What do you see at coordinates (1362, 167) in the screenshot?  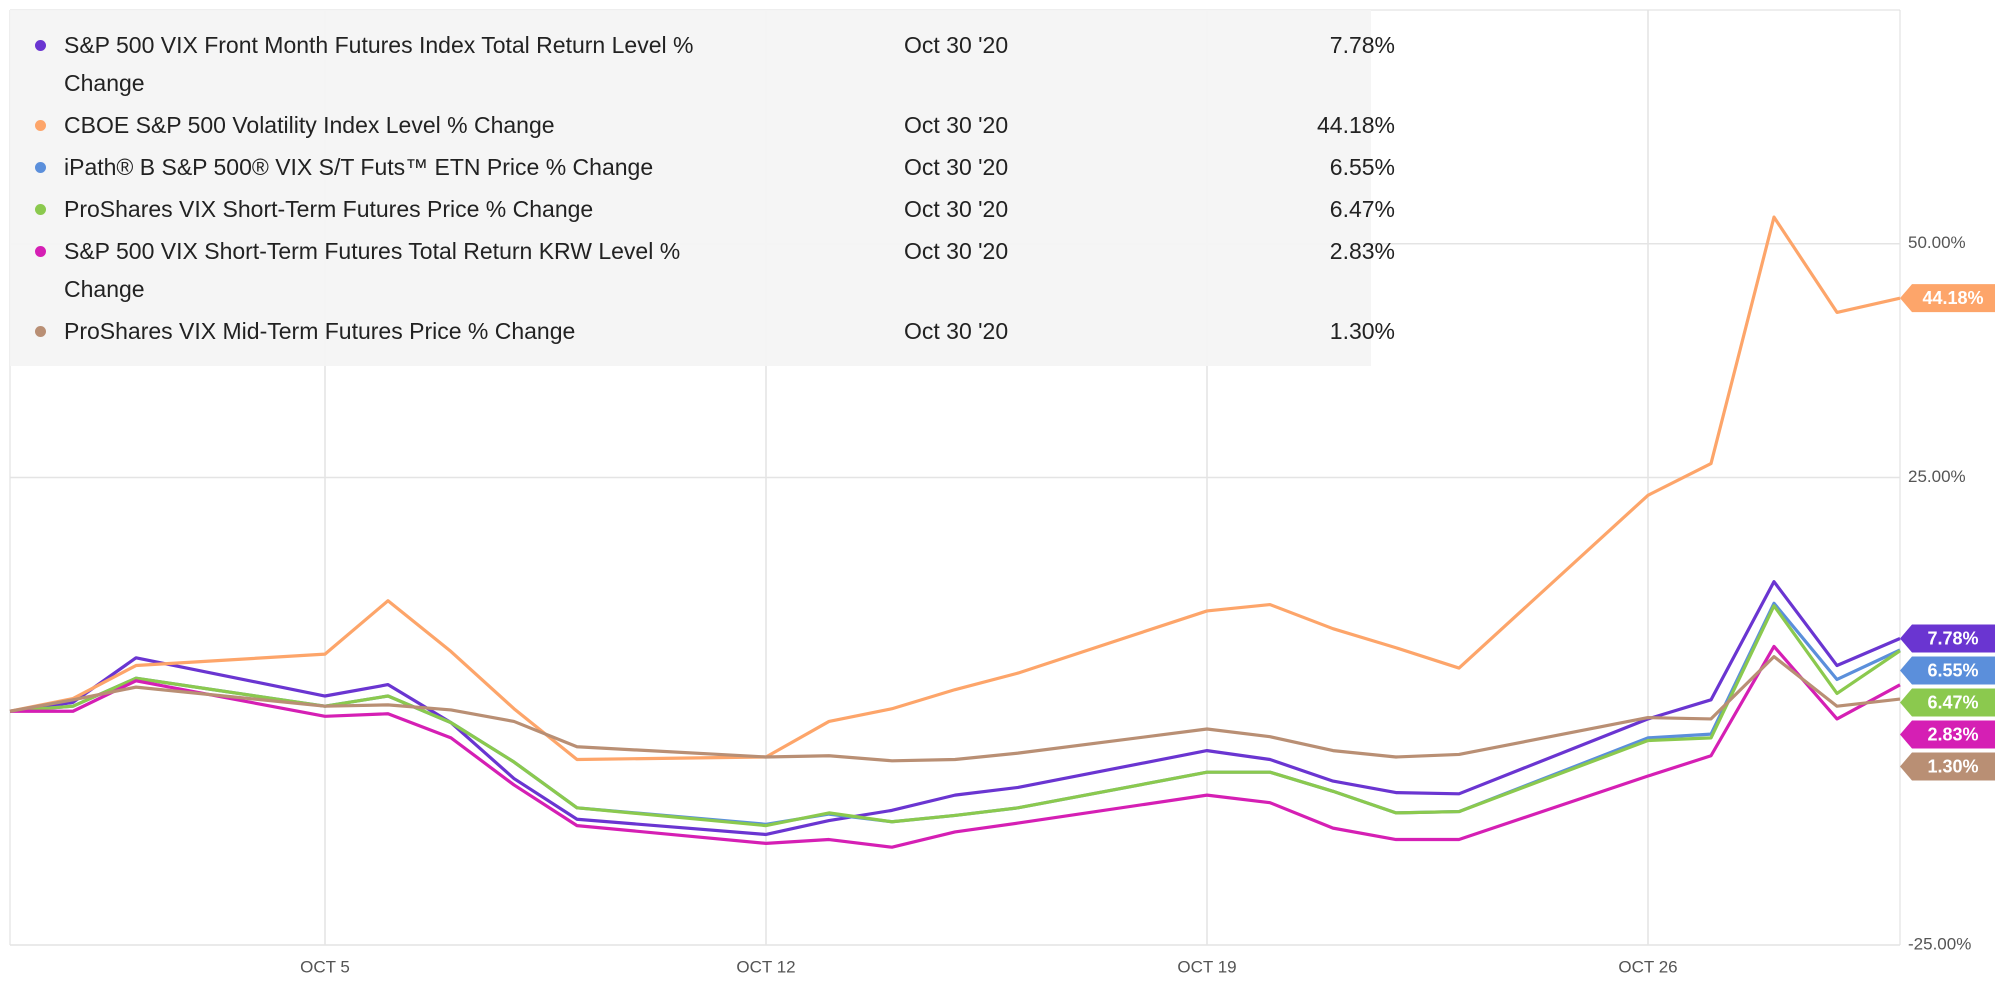 I see `legend-value: 6.55%` at bounding box center [1362, 167].